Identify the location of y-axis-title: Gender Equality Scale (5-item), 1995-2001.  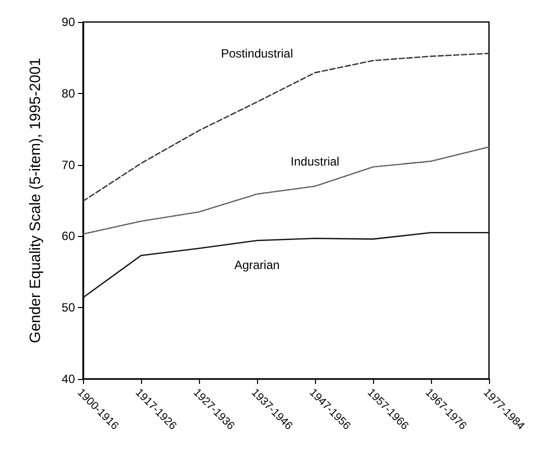
(35, 201).